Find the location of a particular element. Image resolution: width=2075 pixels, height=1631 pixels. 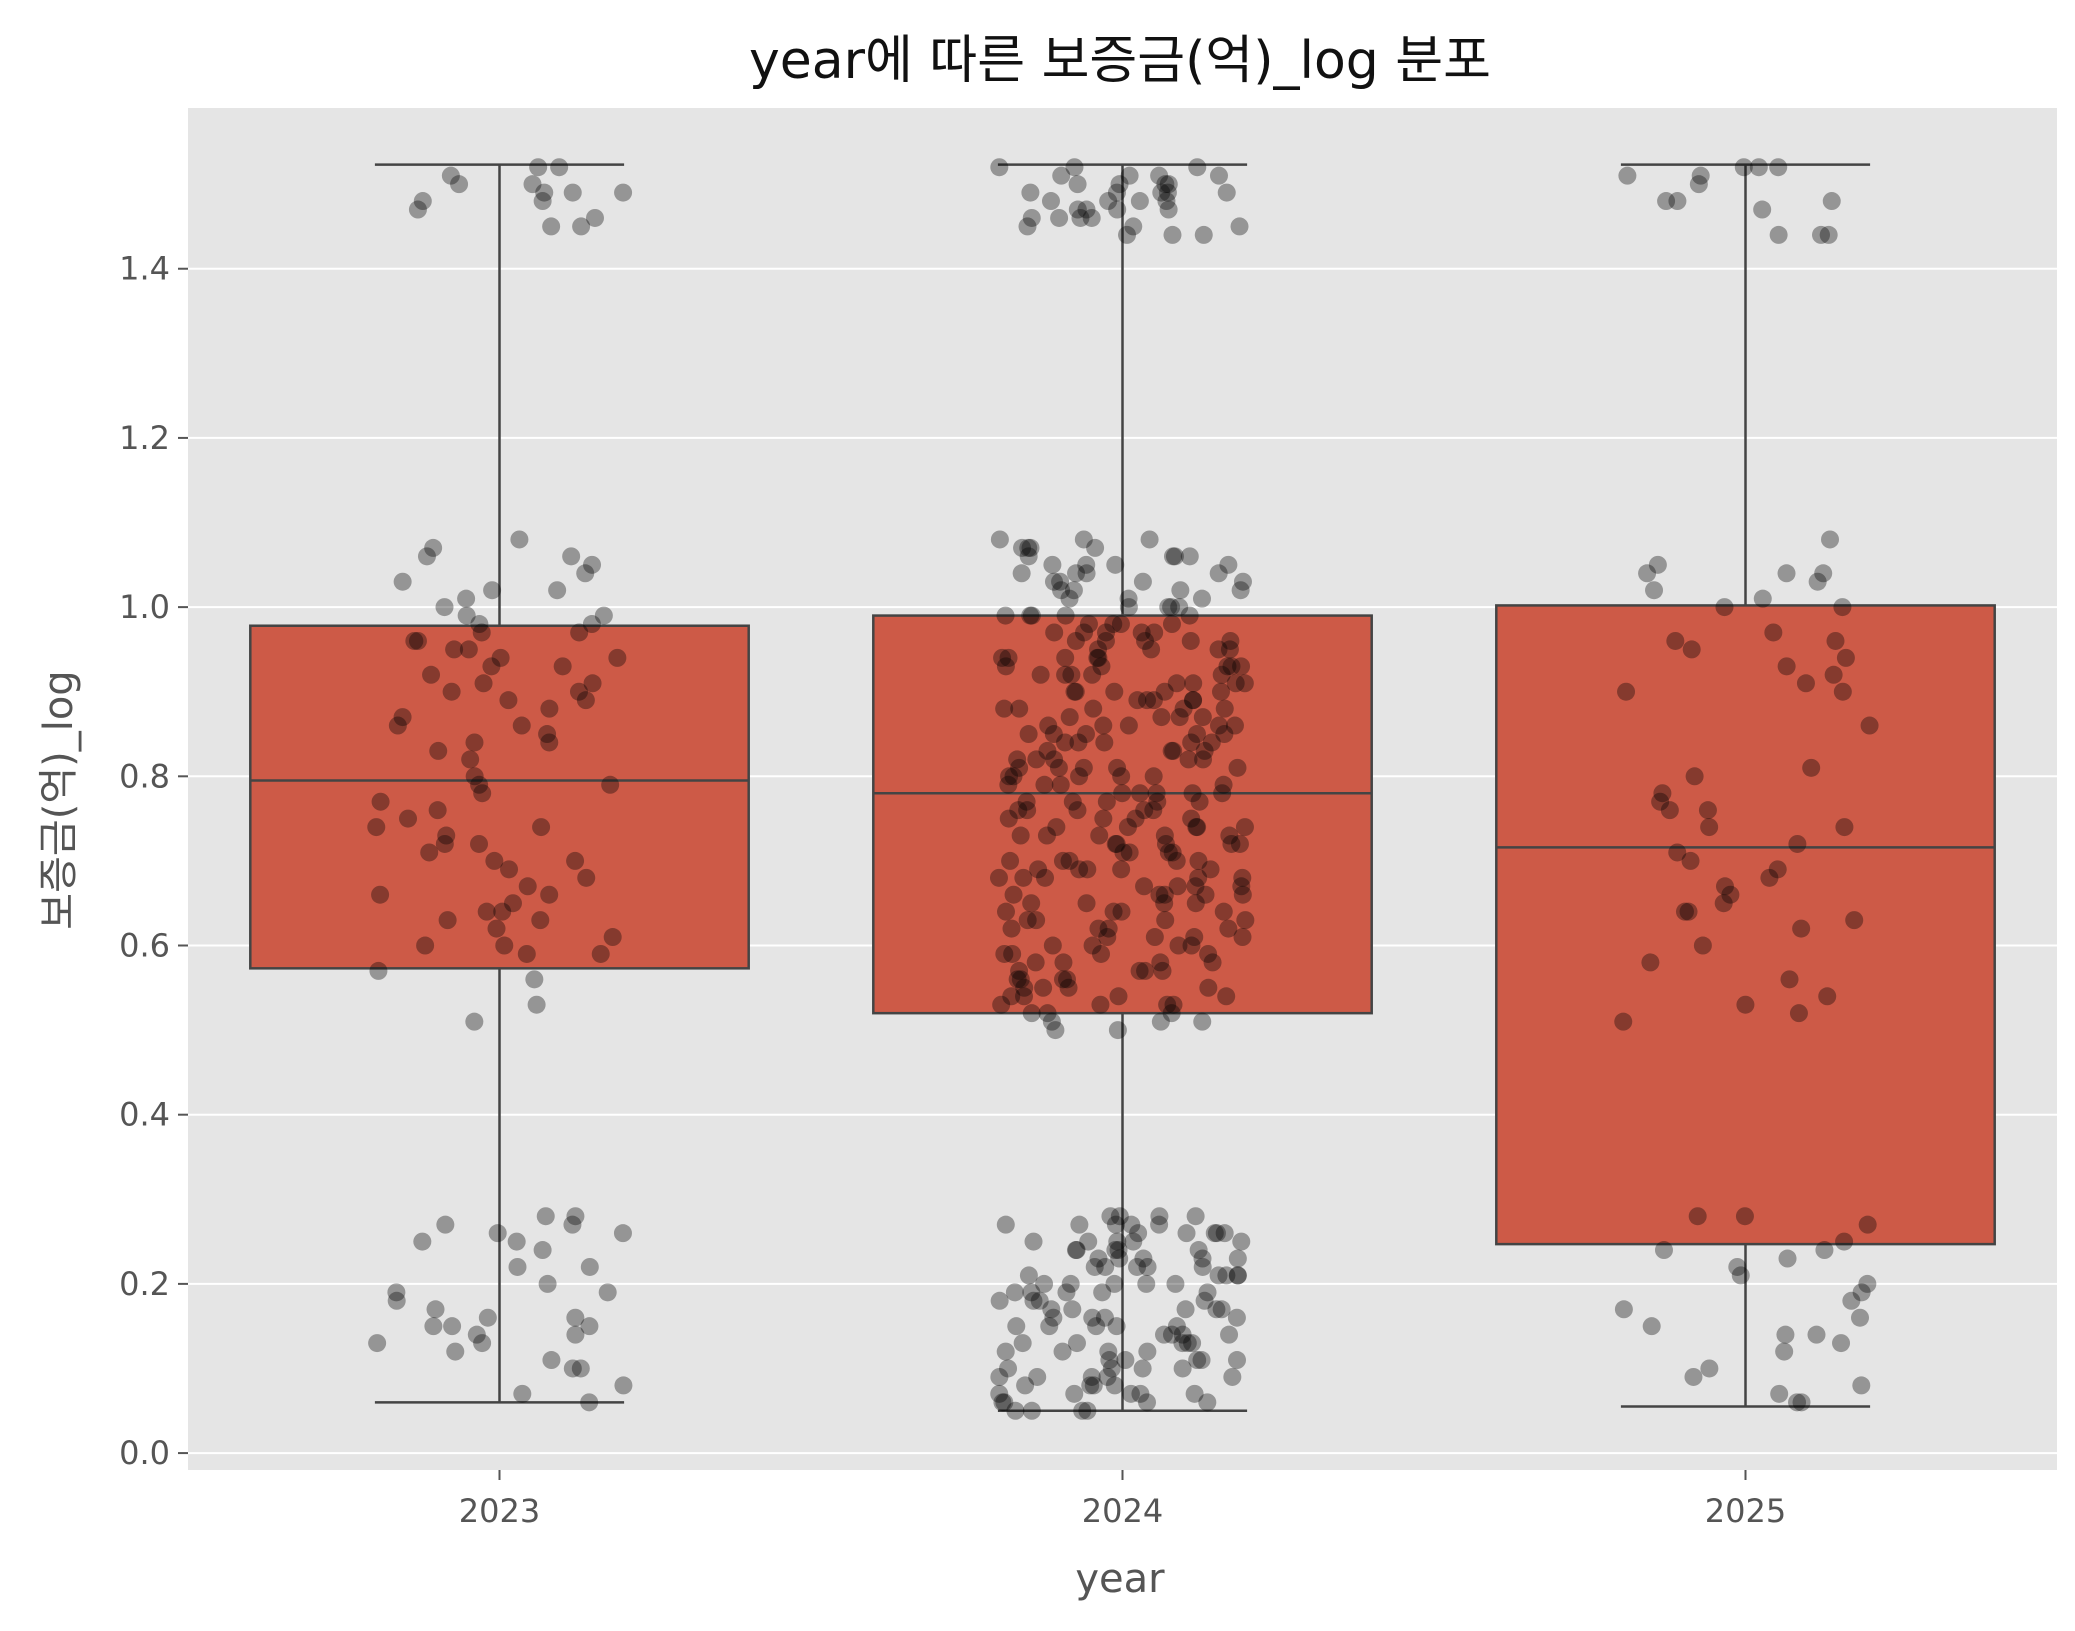

y-tick-label: 1.4 is located at coordinates (144, 269).